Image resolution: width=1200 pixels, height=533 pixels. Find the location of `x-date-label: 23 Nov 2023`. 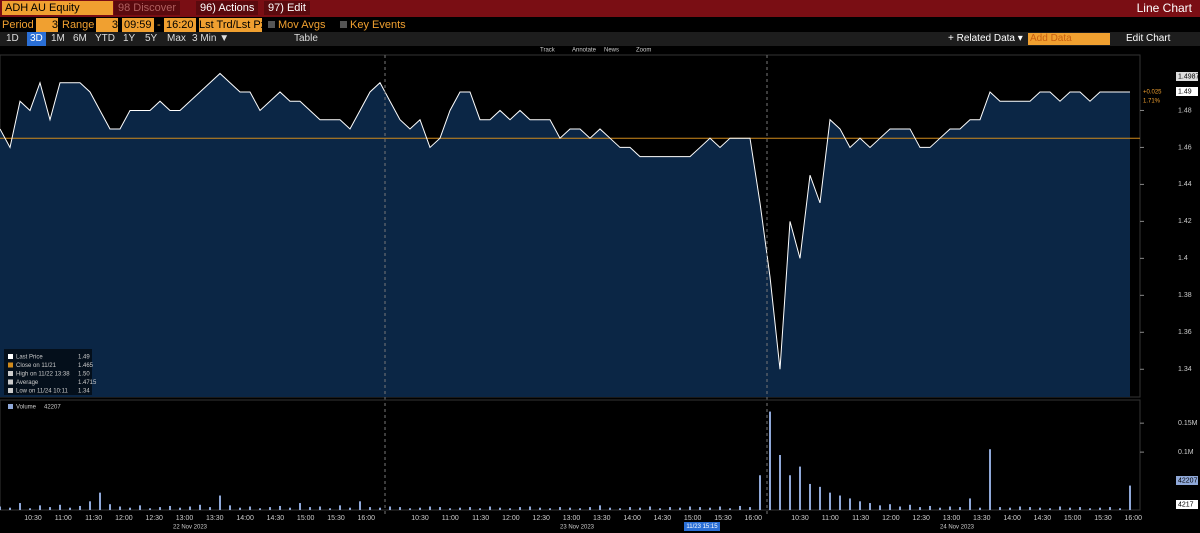

x-date-label: 23 Nov 2023 is located at coordinates (577, 528).